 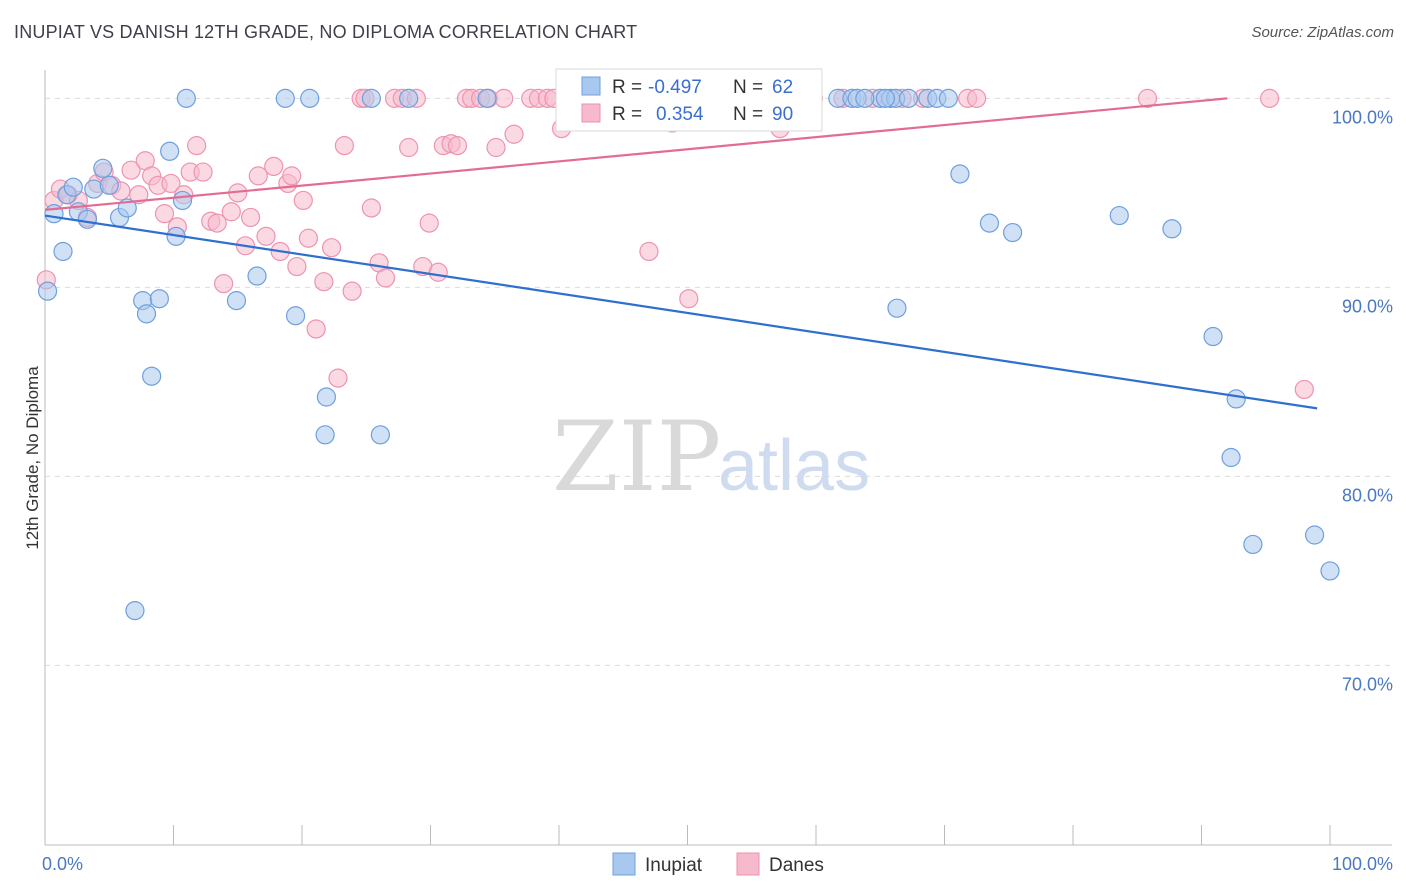 What do you see at coordinates (1362, 400) in the screenshot?
I see `y-tick-labels: 100.0% 90.0% 80.0% 70.0%` at bounding box center [1362, 400].